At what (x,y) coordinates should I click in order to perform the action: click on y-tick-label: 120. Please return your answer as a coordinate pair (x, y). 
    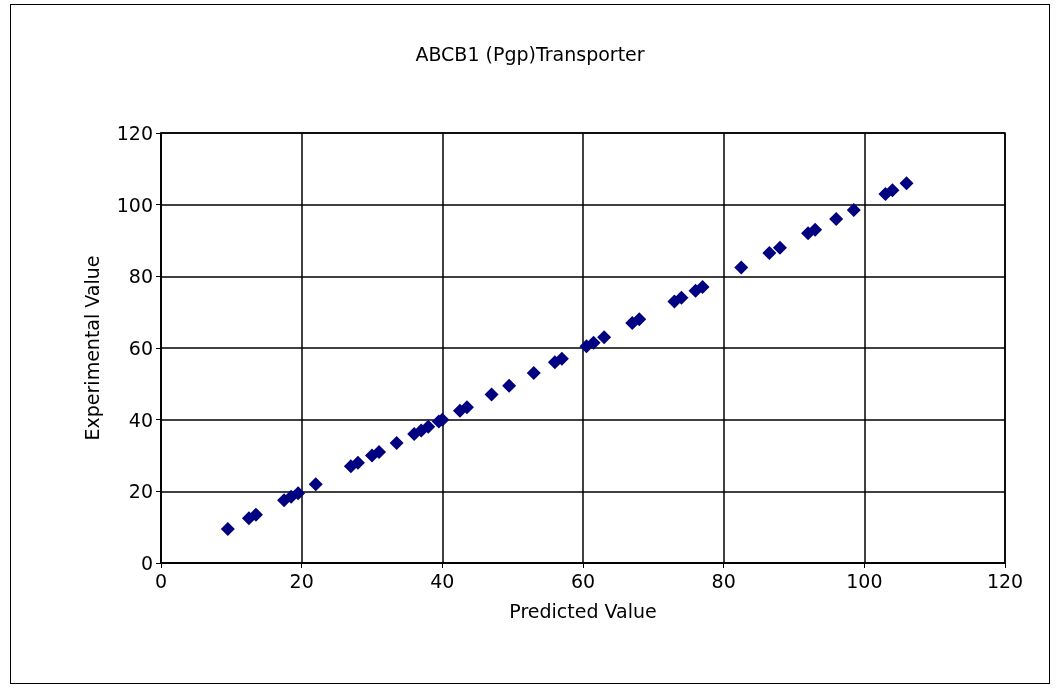
    Looking at the image, I should click on (134, 133).